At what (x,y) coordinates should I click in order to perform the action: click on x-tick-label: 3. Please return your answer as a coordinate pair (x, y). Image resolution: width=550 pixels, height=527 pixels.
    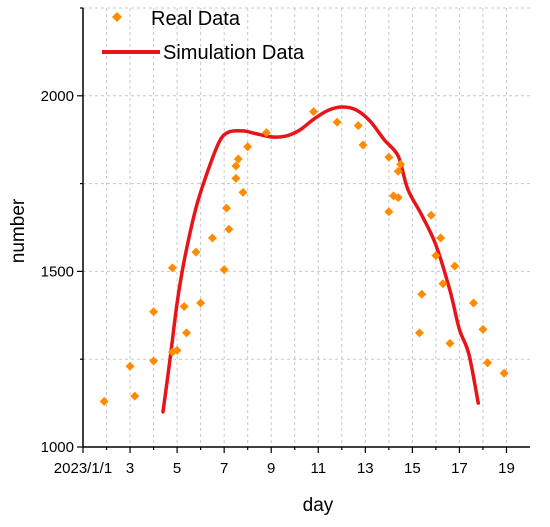
    Looking at the image, I should click on (130, 468).